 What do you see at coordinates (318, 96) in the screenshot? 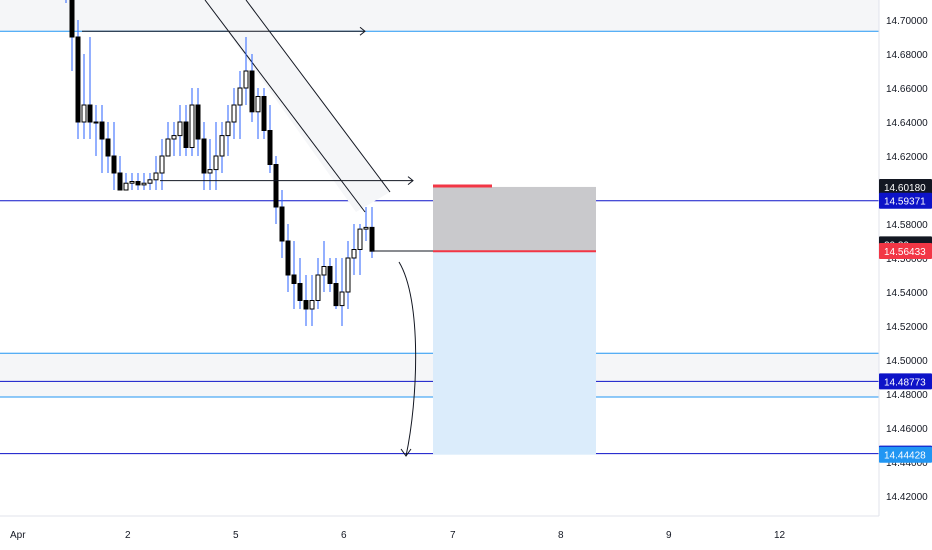
I see `channel-upper-line` at bounding box center [318, 96].